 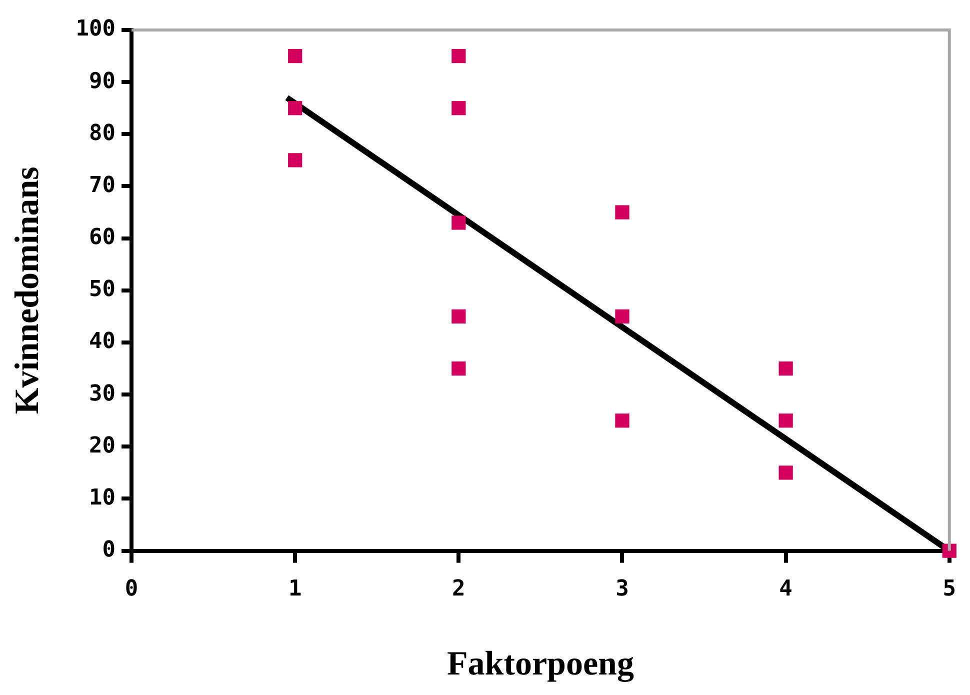 What do you see at coordinates (102, 289) in the screenshot?
I see `y-tick-label: 50` at bounding box center [102, 289].